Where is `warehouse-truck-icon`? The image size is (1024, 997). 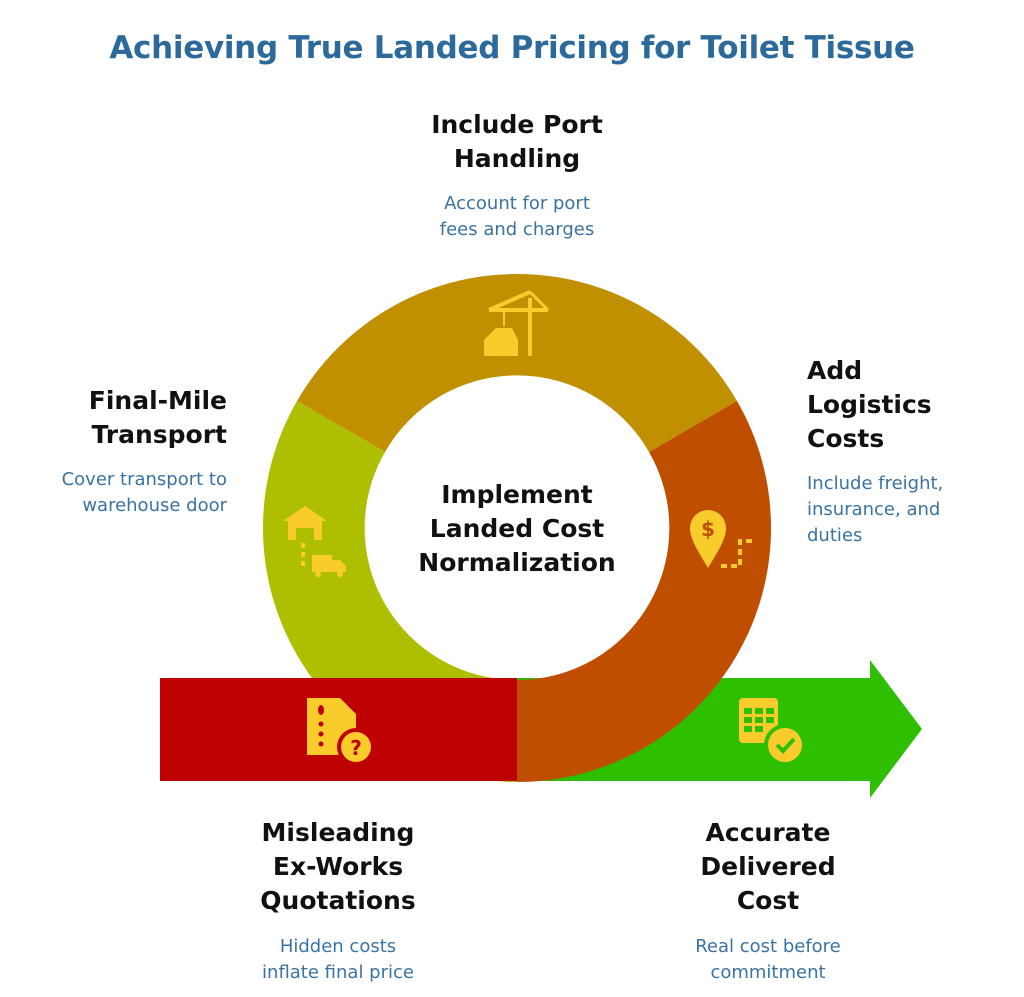 warehouse-truck-icon is located at coordinates (314, 541).